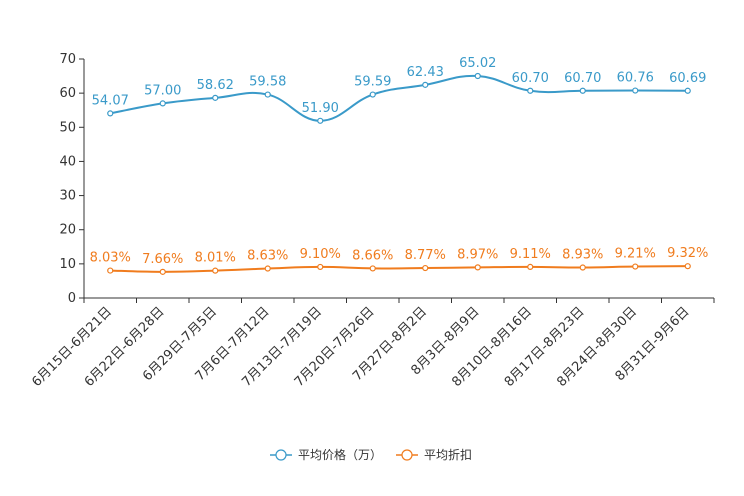 The image size is (744, 496). What do you see at coordinates (67, 59) in the screenshot?
I see `y-tick-label: 70` at bounding box center [67, 59].